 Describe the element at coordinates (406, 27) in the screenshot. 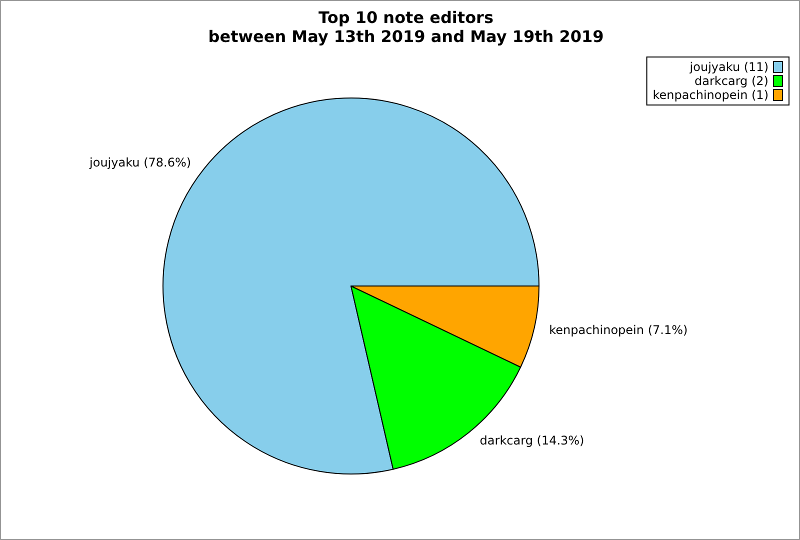

I see `chart-title: Top 10 note editors between May 13th 2019 and May 19th 2019` at that location.